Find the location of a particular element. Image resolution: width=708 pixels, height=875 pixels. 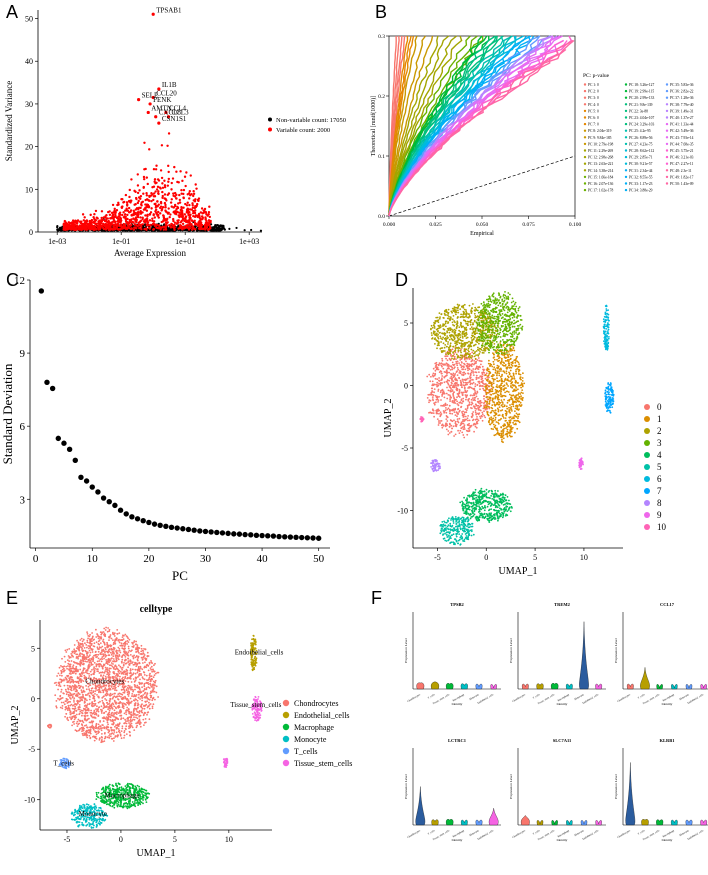

legend-entry: PC 3: 0 is located at coordinates (593, 98).